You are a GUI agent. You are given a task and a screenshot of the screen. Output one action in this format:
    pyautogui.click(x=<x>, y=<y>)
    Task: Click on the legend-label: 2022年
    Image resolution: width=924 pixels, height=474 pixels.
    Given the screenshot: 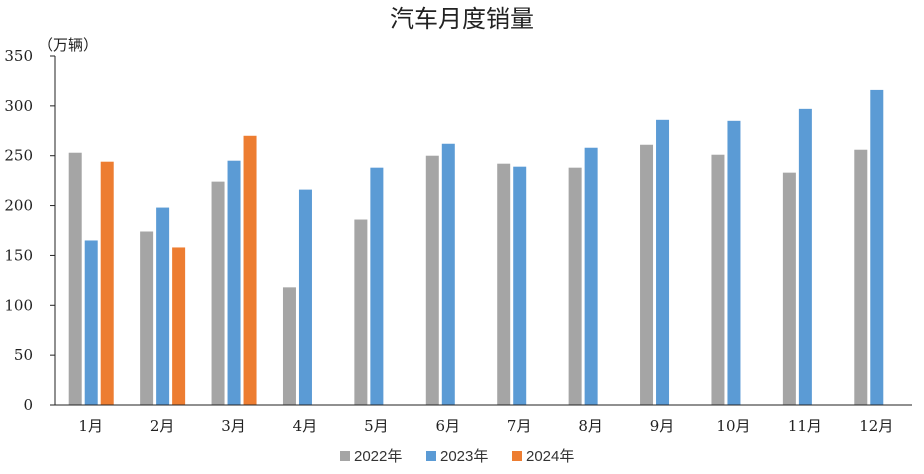 What is the action you would take?
    pyautogui.click(x=378, y=456)
    